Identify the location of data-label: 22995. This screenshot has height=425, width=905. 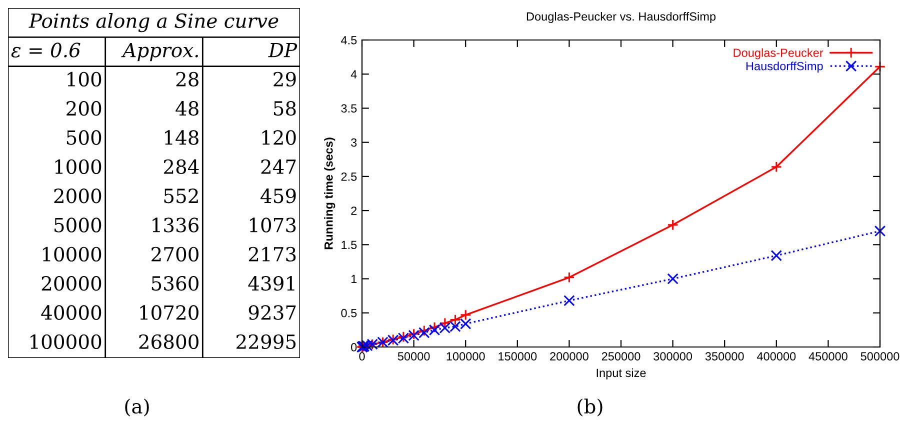
(266, 342).